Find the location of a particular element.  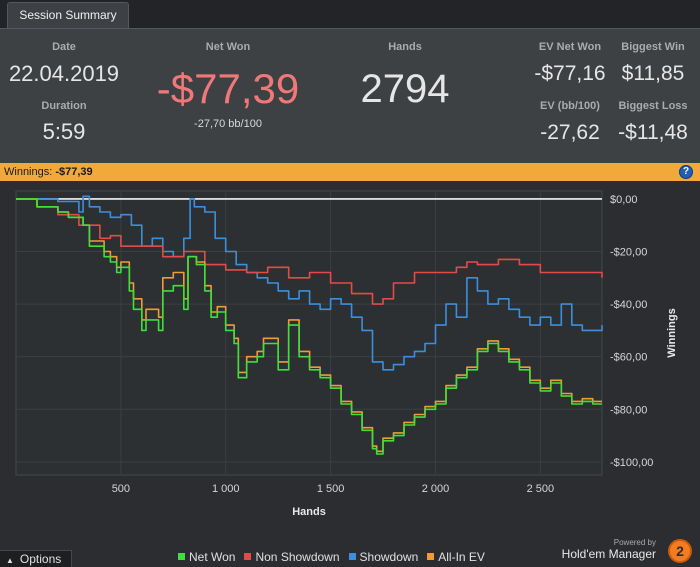

winnings-value: -$77,39 is located at coordinates (74, 172).